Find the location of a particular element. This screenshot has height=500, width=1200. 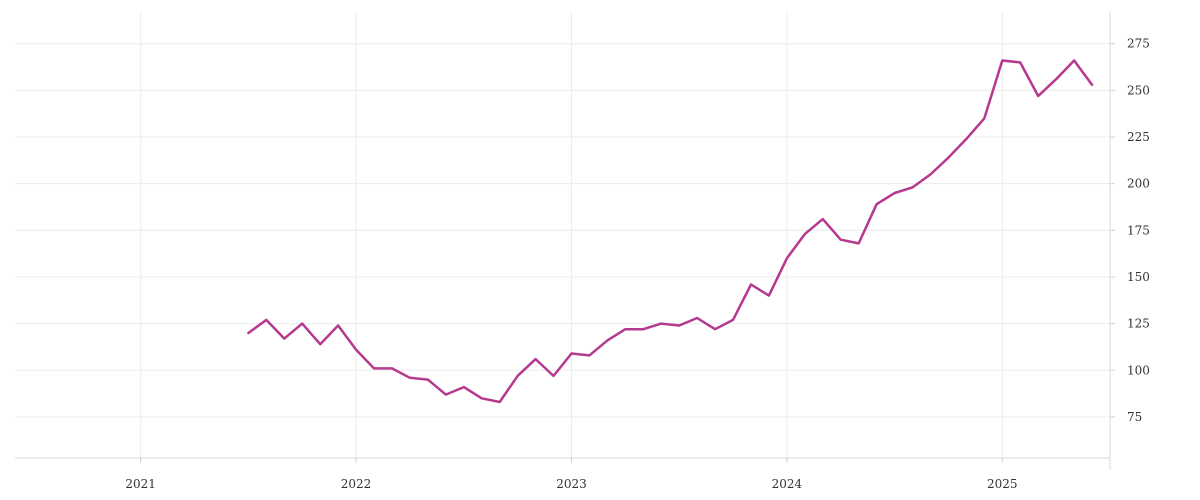

x-tick-label: 2024 is located at coordinates (787, 484).